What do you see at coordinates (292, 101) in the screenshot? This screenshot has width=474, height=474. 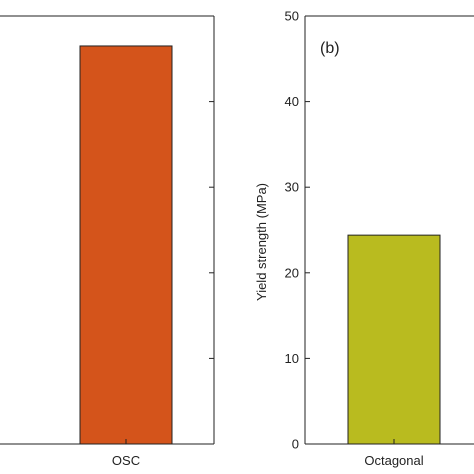 I see `y-tick-label: 40` at bounding box center [292, 101].